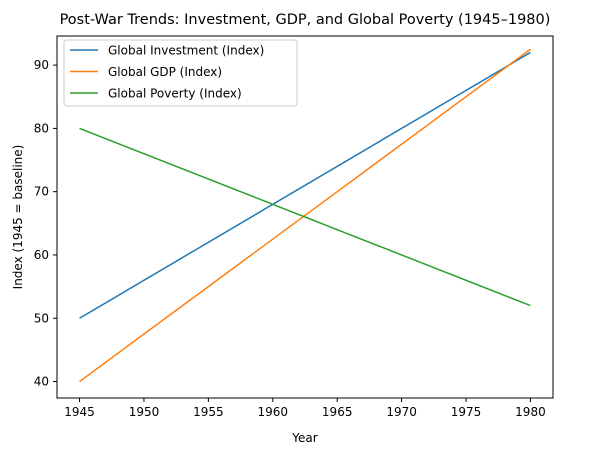  Describe the element at coordinates (186, 51) in the screenshot. I see `legend-entry-0: Global Investment (Index)` at that location.